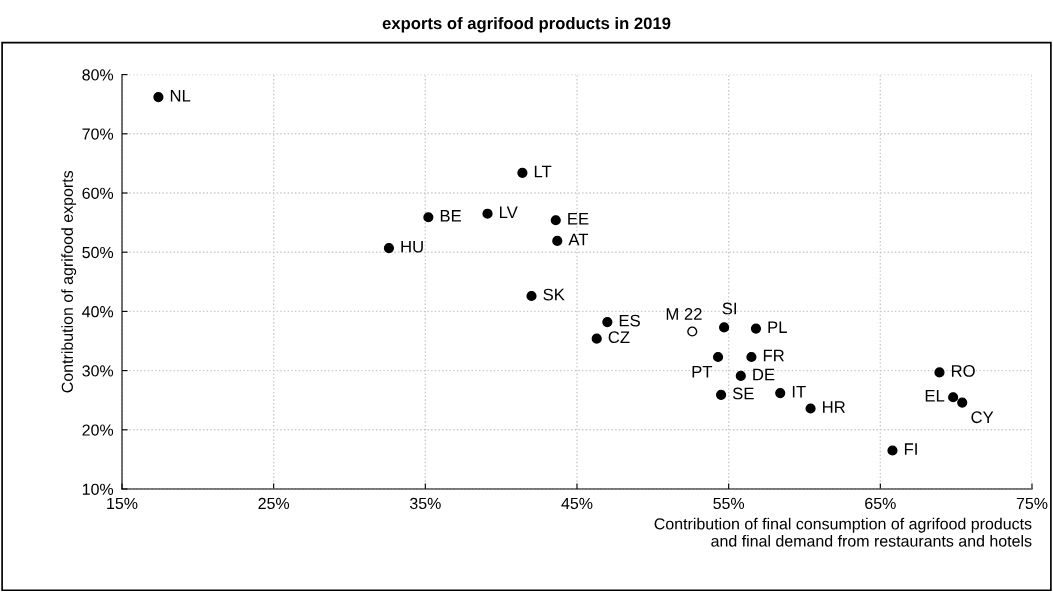 This screenshot has width=1053, height=592. What do you see at coordinates (777, 327) in the screenshot?
I see `annotation: PL` at bounding box center [777, 327].